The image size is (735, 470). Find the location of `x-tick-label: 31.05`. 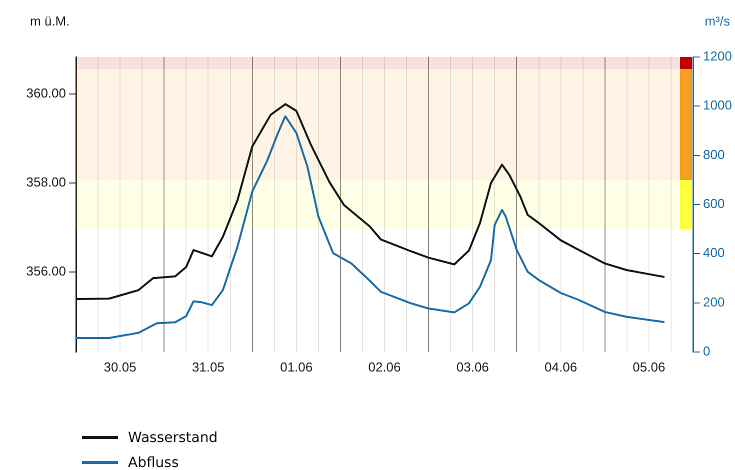

x-tick-label: 31.05 is located at coordinates (208, 366).